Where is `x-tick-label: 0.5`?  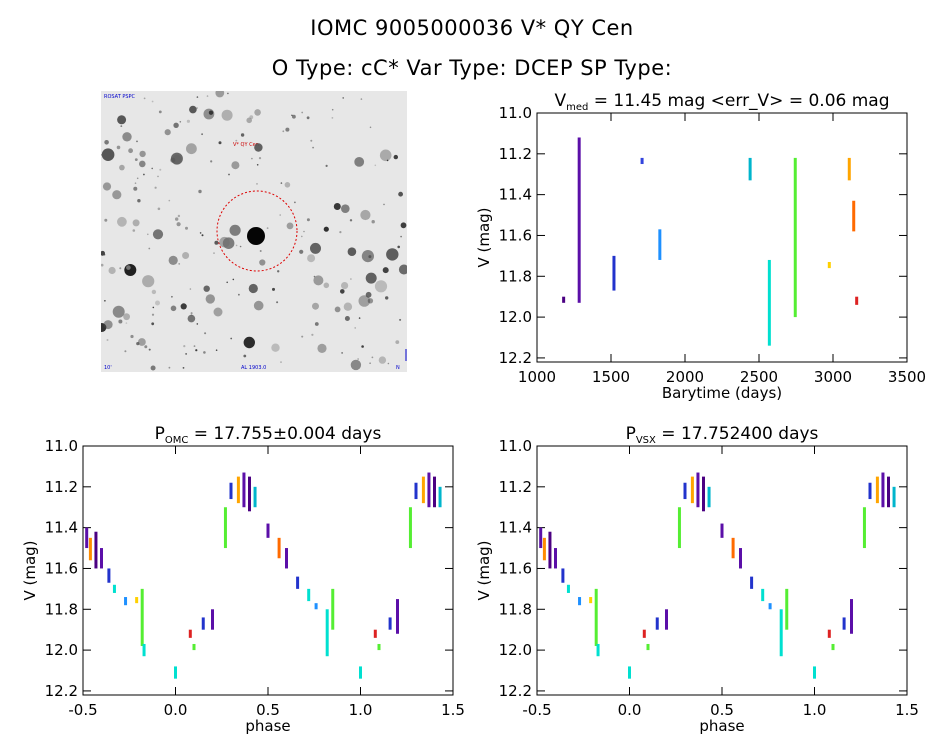 x-tick-label: 0.5 is located at coordinates (268, 710).